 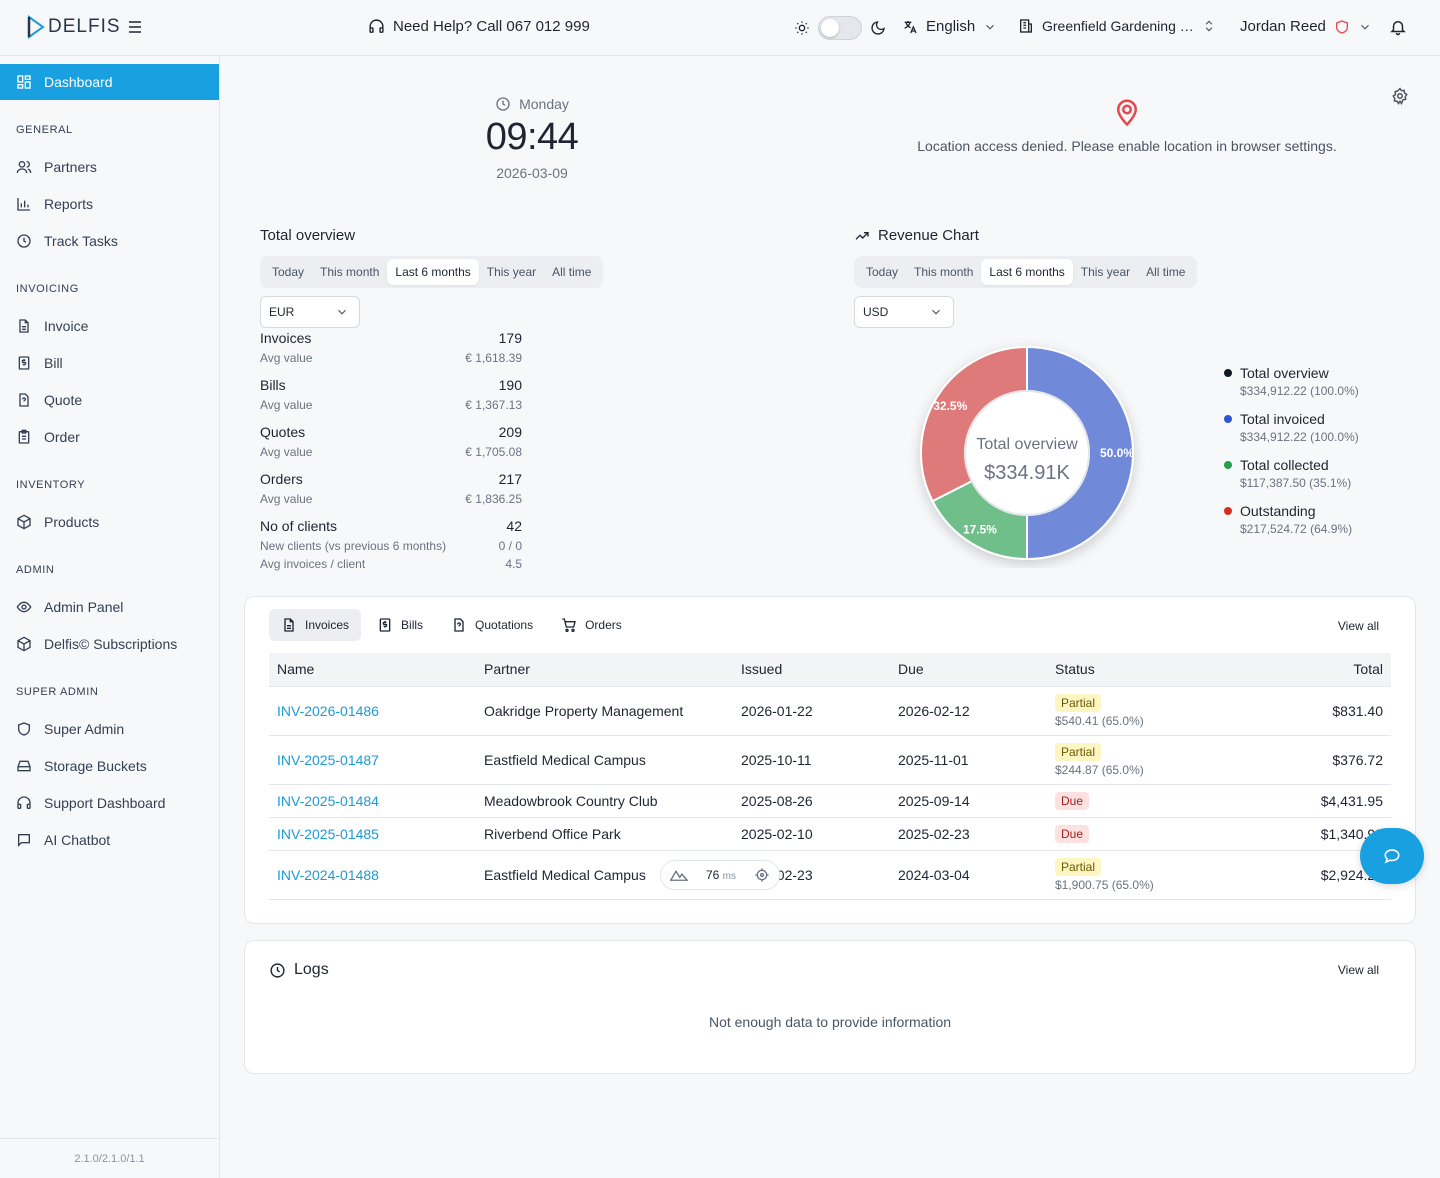 What do you see at coordinates (1398, 27) in the screenshot?
I see `notifications-bell-icon` at bounding box center [1398, 27].